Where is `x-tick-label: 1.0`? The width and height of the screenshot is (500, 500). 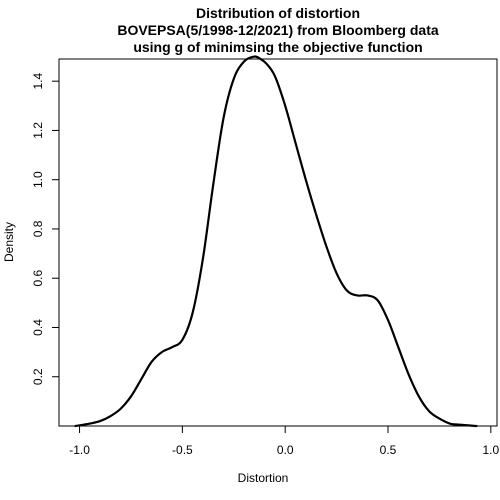 x-tick-label: 1.0 is located at coordinates (490, 450).